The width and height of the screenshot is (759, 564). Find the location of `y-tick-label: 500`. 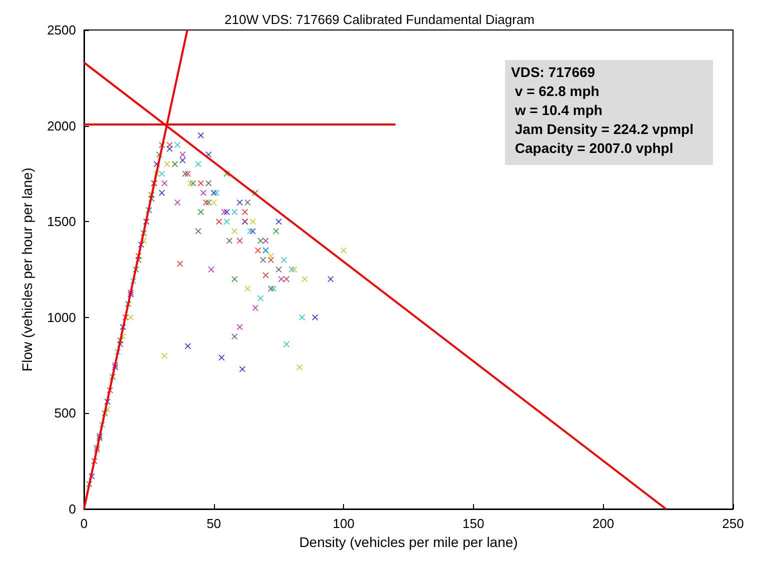

y-tick-label: 500 is located at coordinates (65, 413).